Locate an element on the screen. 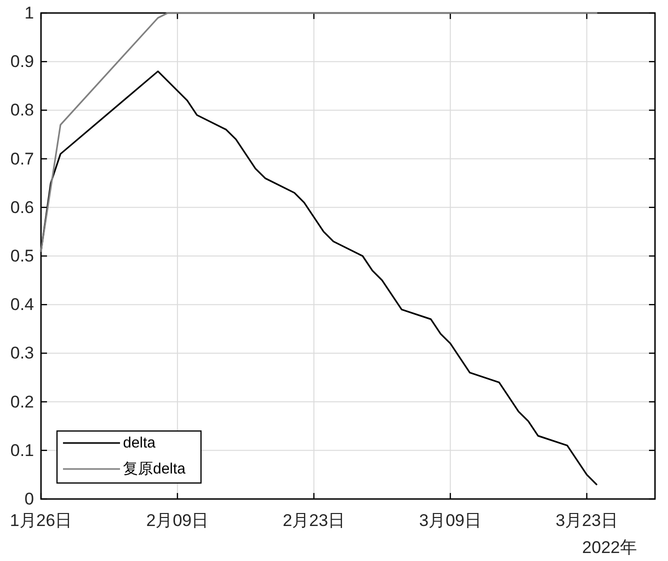 This screenshot has height=561, width=668. y-tick-label: 0.6 is located at coordinates (22, 207).